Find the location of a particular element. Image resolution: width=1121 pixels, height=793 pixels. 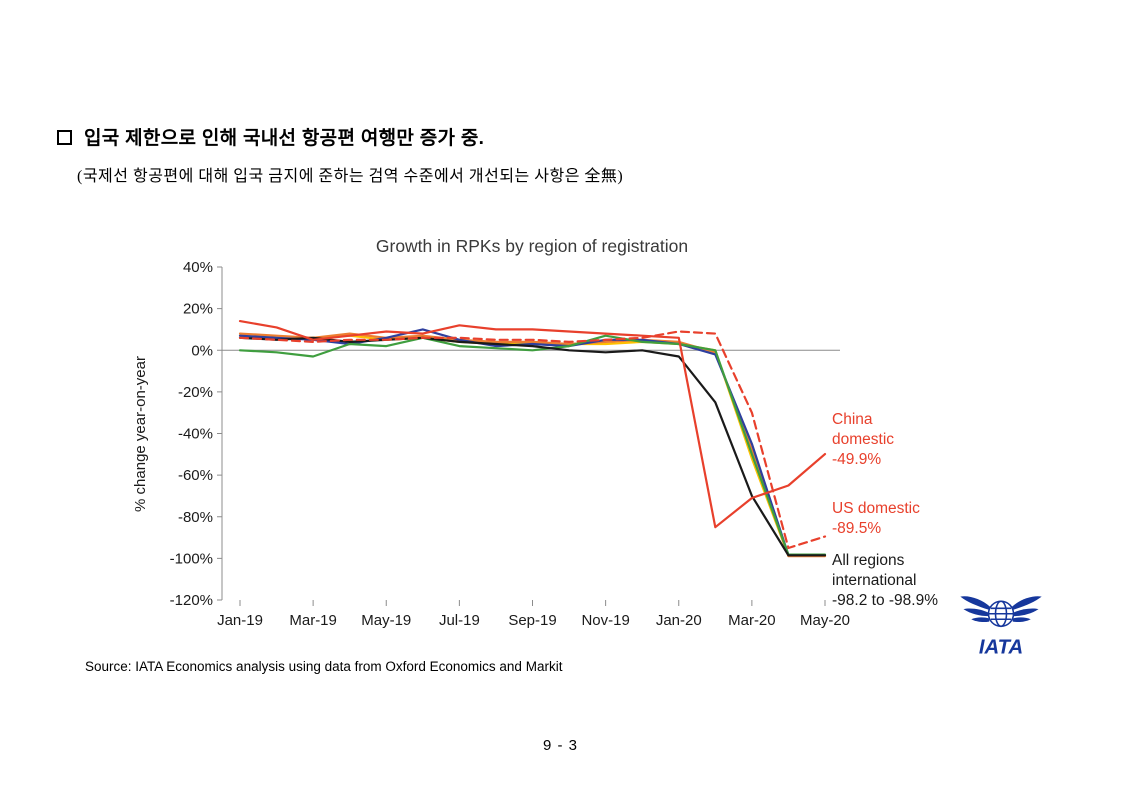

page-heading: 입국 제한으로 인해 국내선 항공편 여행만 증가 중. is located at coordinates (270, 136).